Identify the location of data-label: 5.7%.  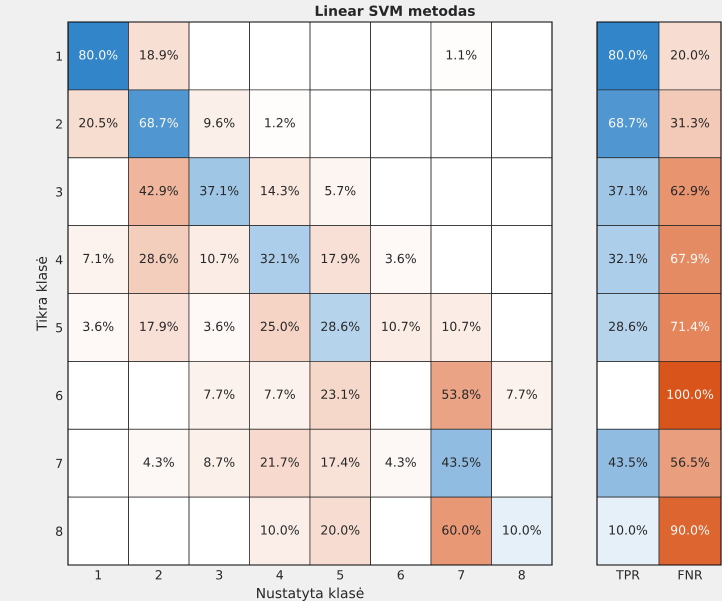
(340, 191).